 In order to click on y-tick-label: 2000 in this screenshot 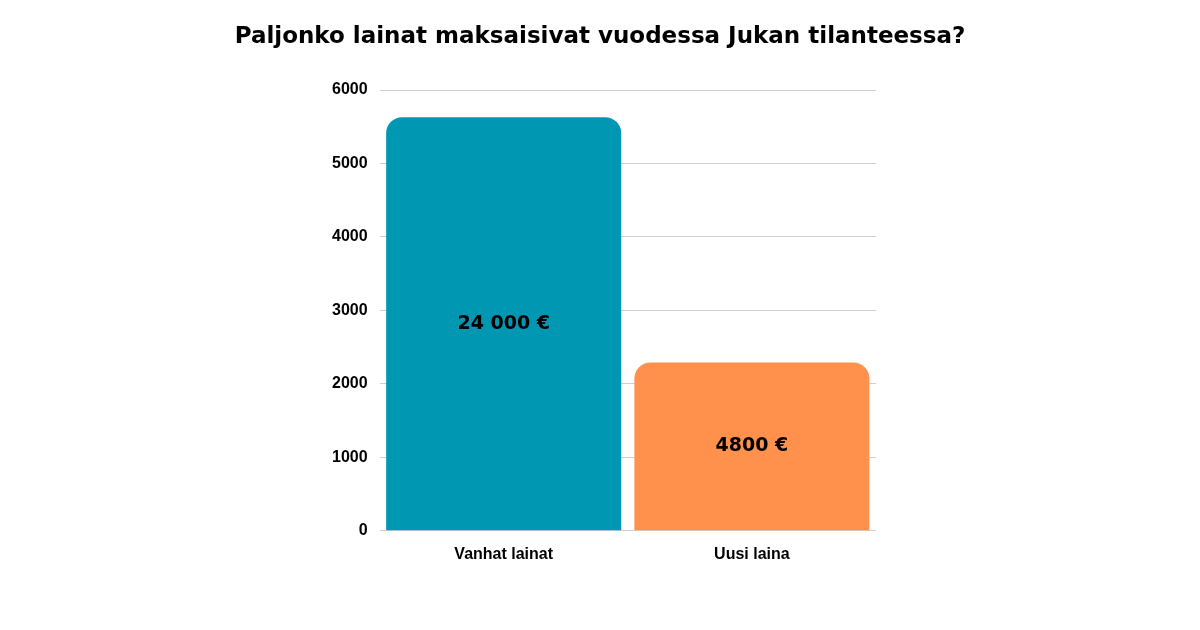, I will do `click(350, 383)`.